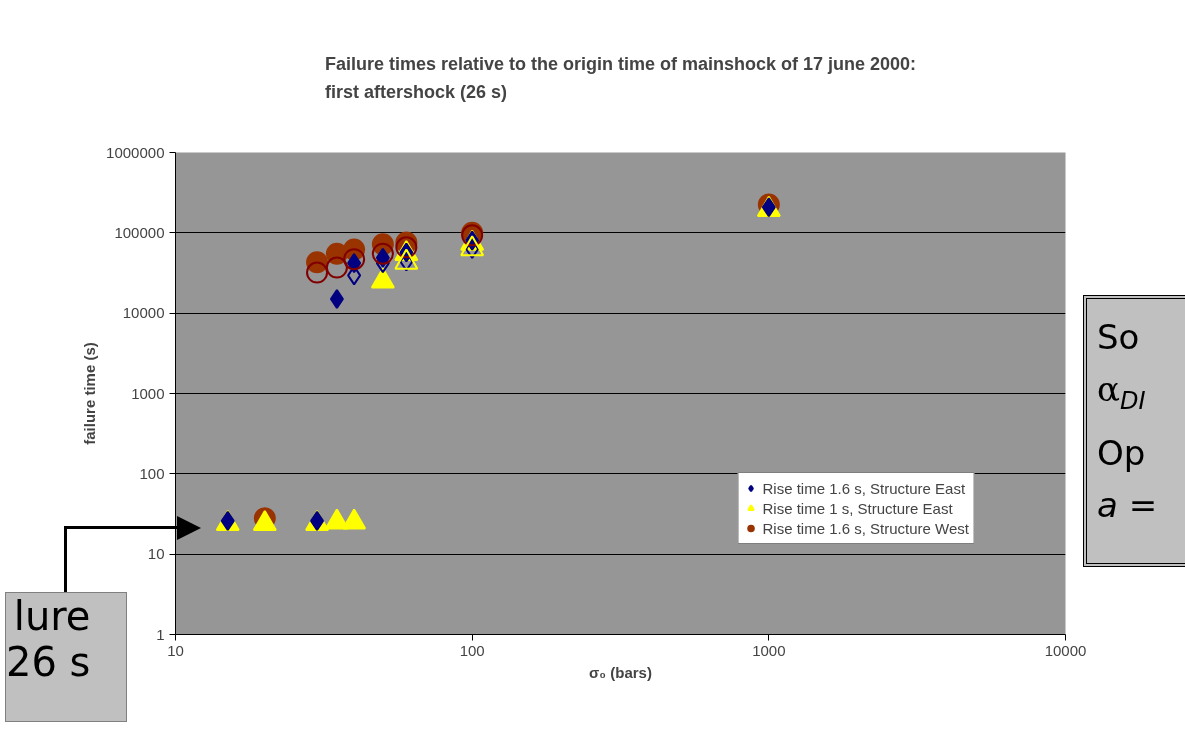 The width and height of the screenshot is (1185, 746). I want to click on chart-title: Failure times relative to the origin time of mainshock of 17 june 2000: first aftershock (26 s), so click(620, 77).